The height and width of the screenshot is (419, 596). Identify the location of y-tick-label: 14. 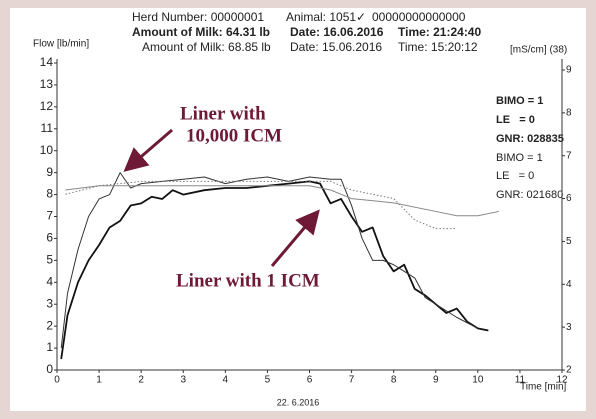
(47, 62).